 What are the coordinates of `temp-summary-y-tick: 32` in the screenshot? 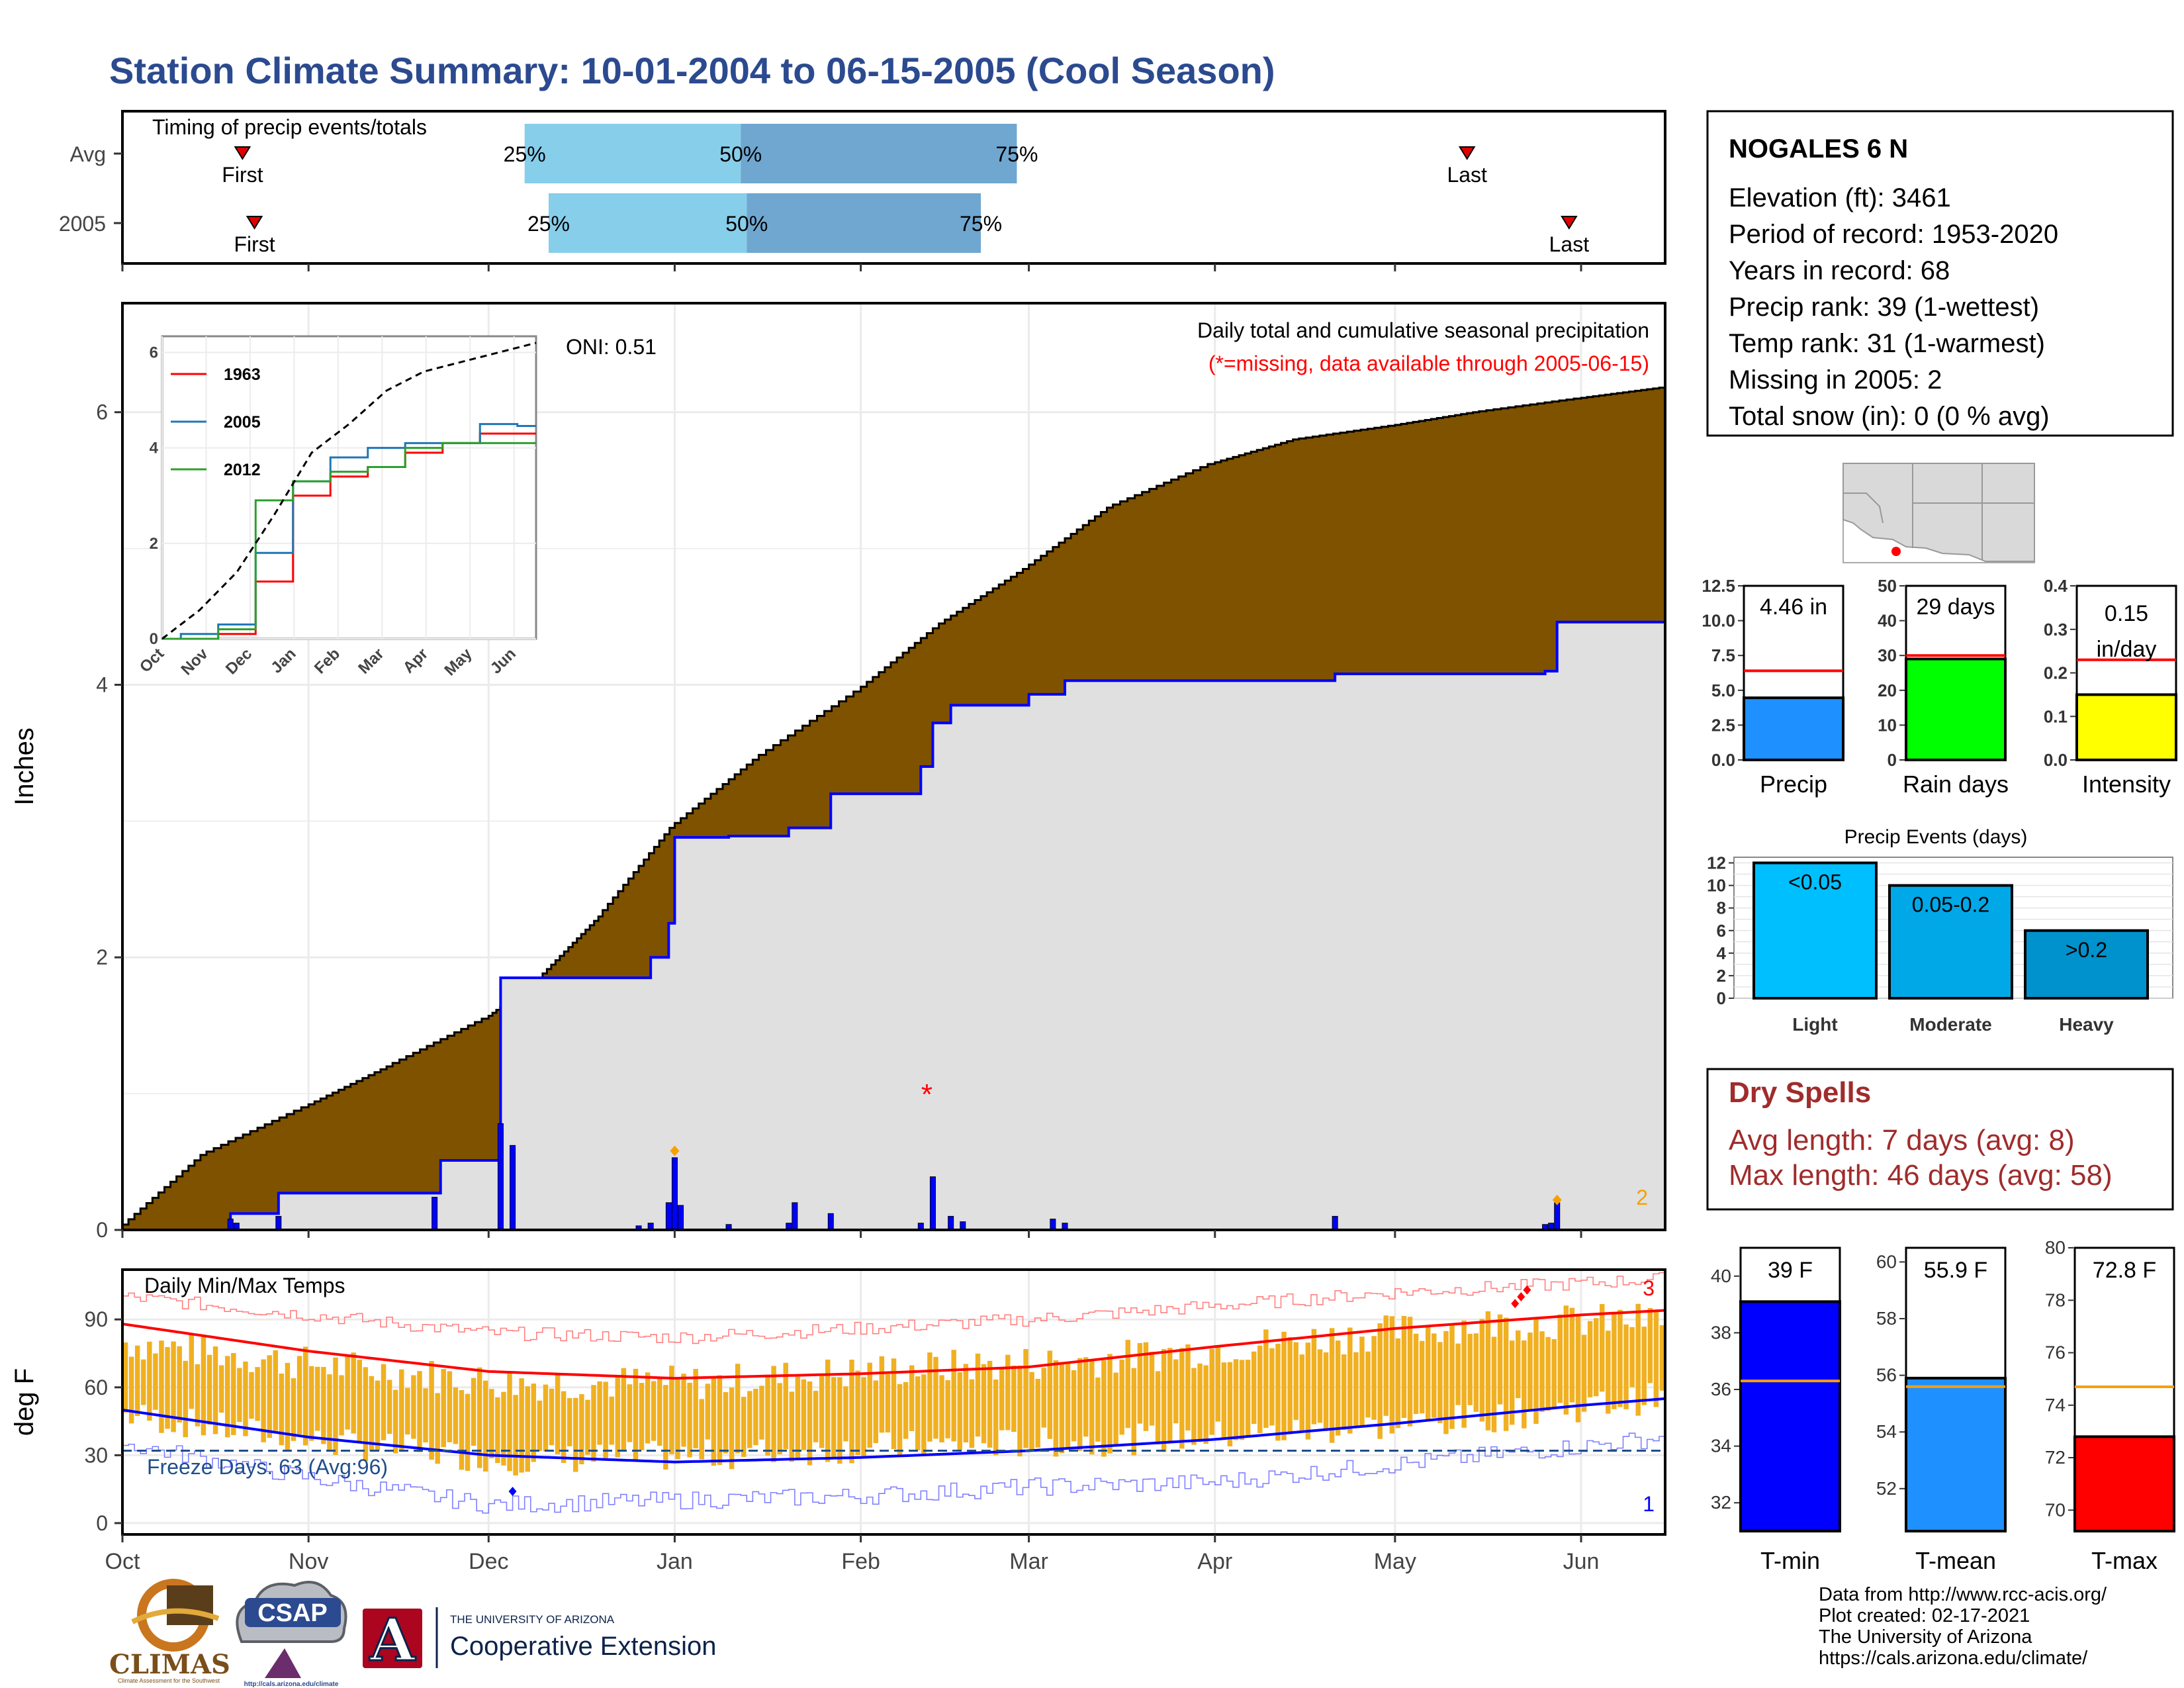 It's located at (1721, 1502).